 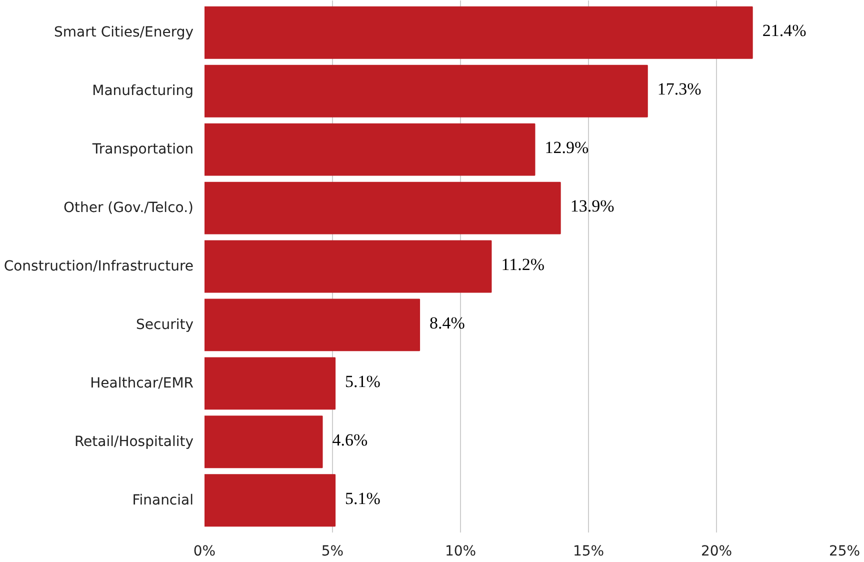 What do you see at coordinates (592, 206) in the screenshot?
I see `data-label: 13.9%` at bounding box center [592, 206].